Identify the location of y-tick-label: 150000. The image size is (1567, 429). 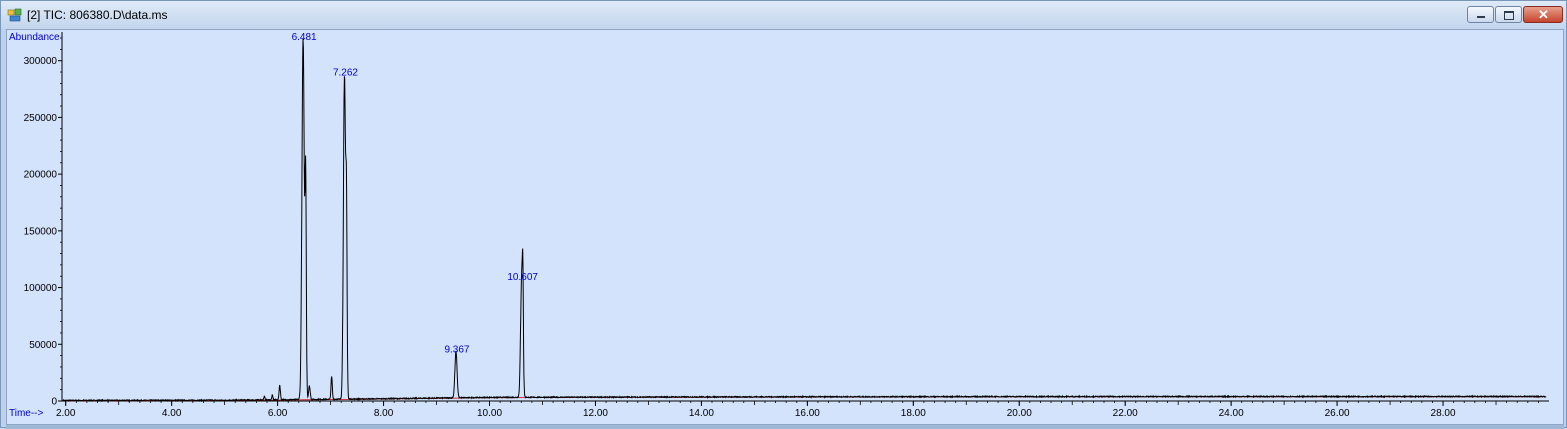
(41, 231).